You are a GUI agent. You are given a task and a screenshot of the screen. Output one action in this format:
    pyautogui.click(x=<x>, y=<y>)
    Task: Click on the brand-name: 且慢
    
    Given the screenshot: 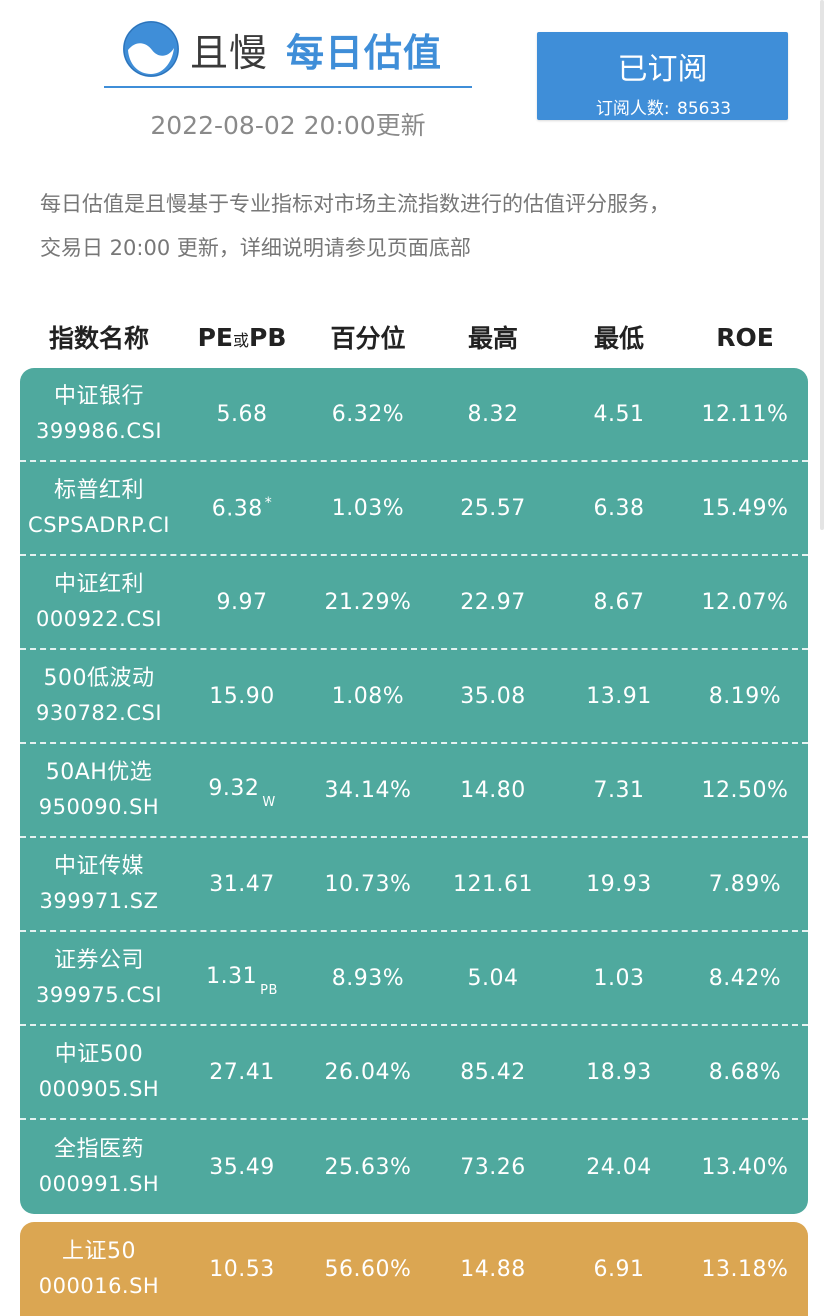 What is the action you would take?
    pyautogui.click(x=229, y=52)
    